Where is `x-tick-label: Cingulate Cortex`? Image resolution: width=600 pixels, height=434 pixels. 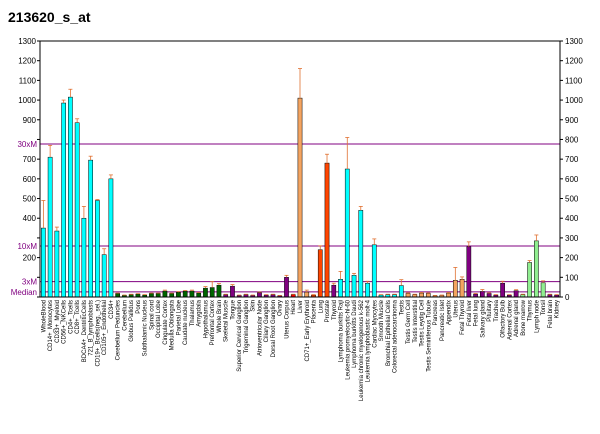
x-tick-label: Cingulate Cortex is located at coordinates (166, 322).